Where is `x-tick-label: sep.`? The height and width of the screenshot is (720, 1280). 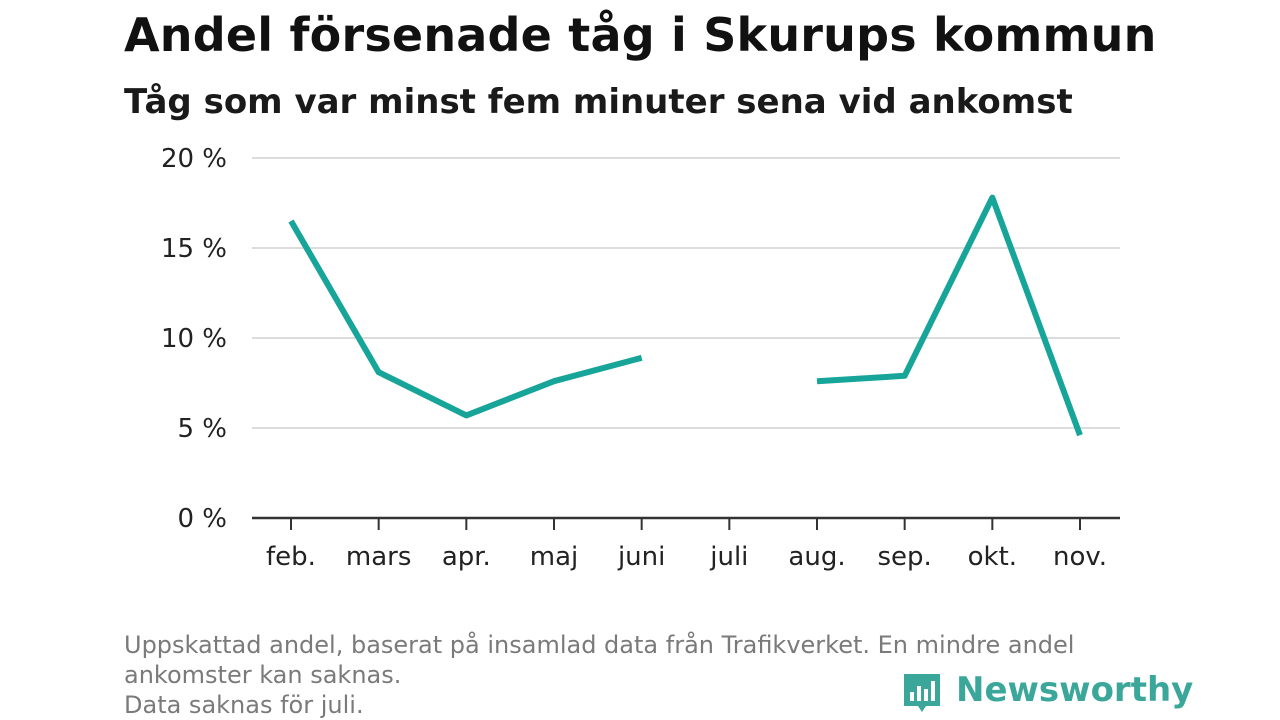 x-tick-label: sep. is located at coordinates (905, 557).